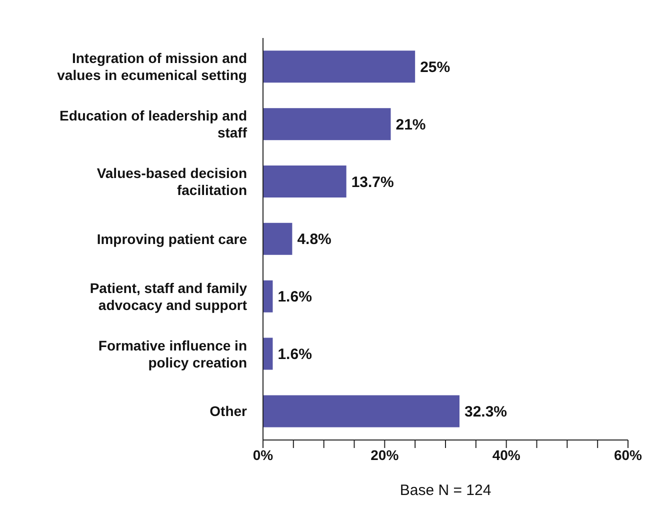 Image resolution: width=667 pixels, height=513 pixels. What do you see at coordinates (628, 454) in the screenshot?
I see `x-tick-label: 60%` at bounding box center [628, 454].